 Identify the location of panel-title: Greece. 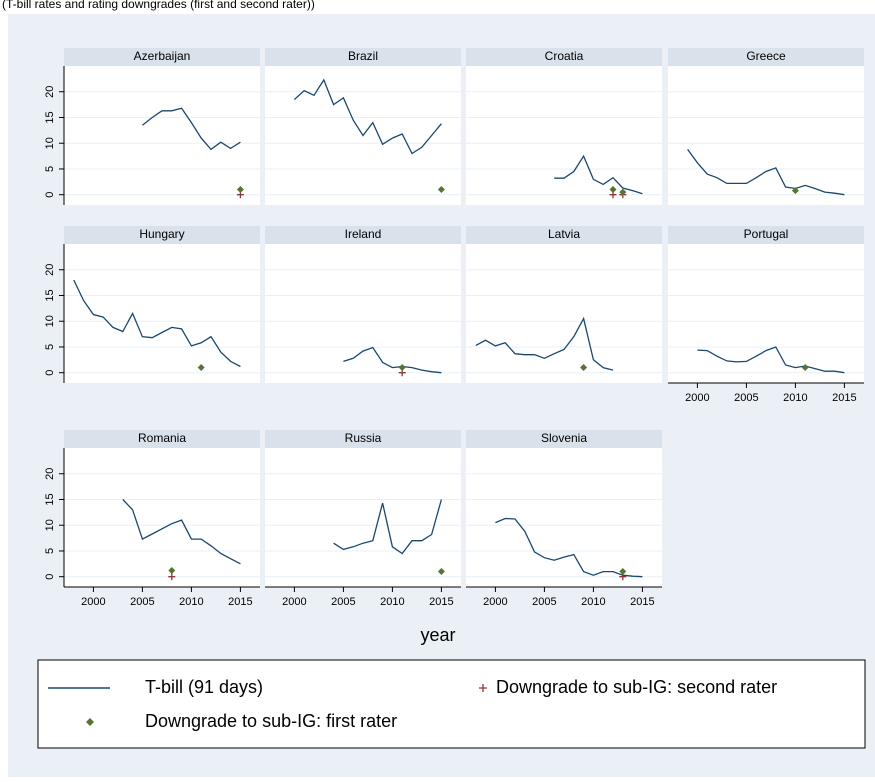
(766, 56).